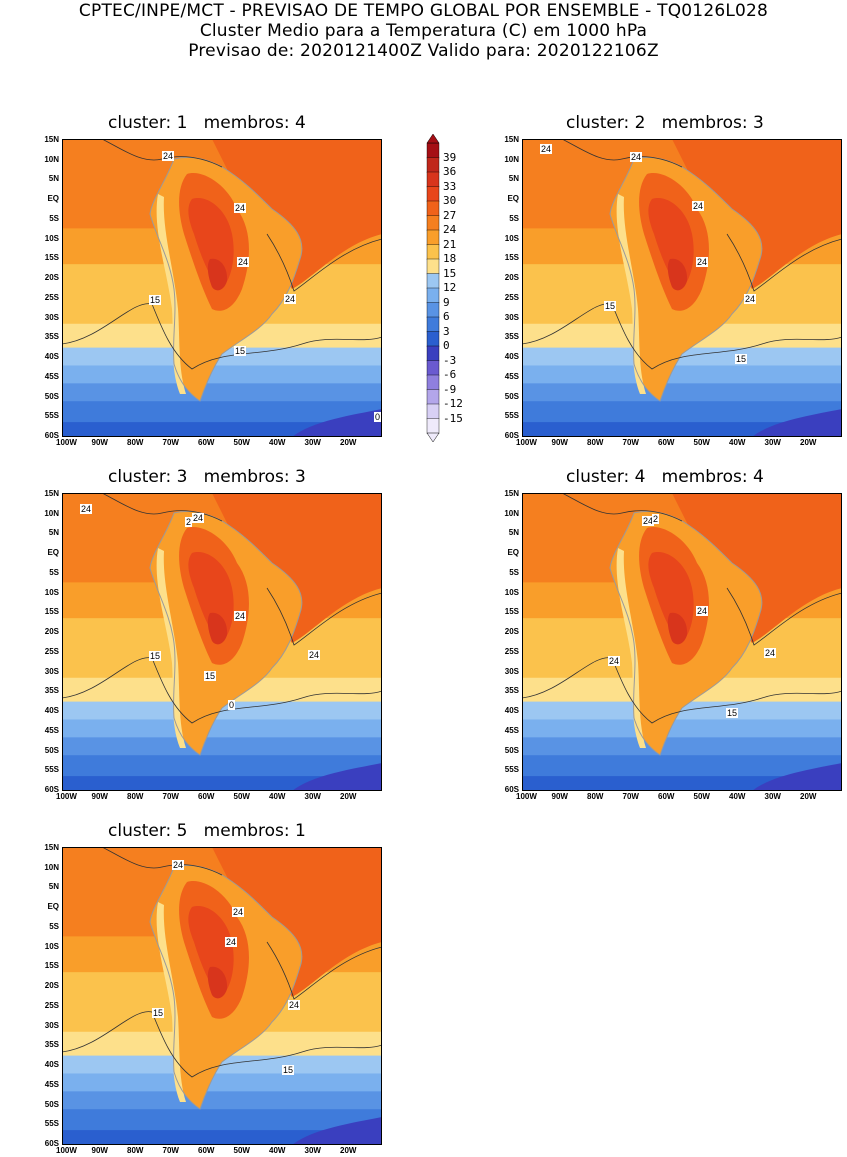  Describe the element at coordinates (450, 200) in the screenshot. I see `colorbar-level-label: 30` at that location.